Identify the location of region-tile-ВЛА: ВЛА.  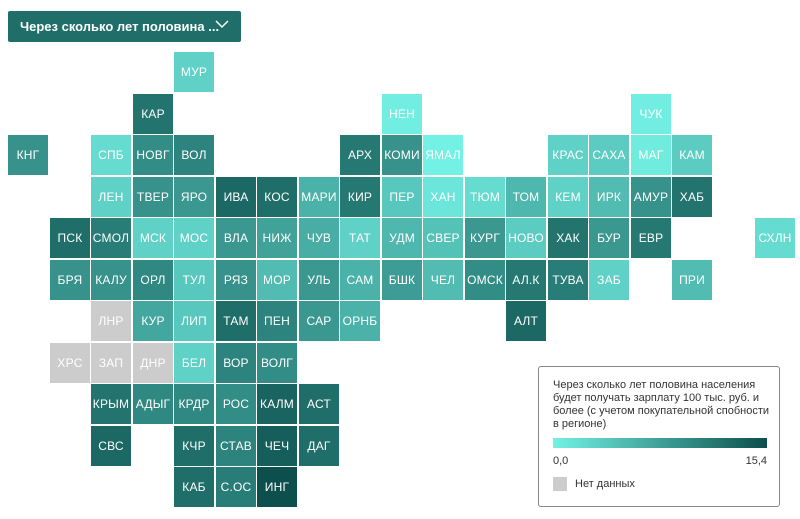
(236, 238).